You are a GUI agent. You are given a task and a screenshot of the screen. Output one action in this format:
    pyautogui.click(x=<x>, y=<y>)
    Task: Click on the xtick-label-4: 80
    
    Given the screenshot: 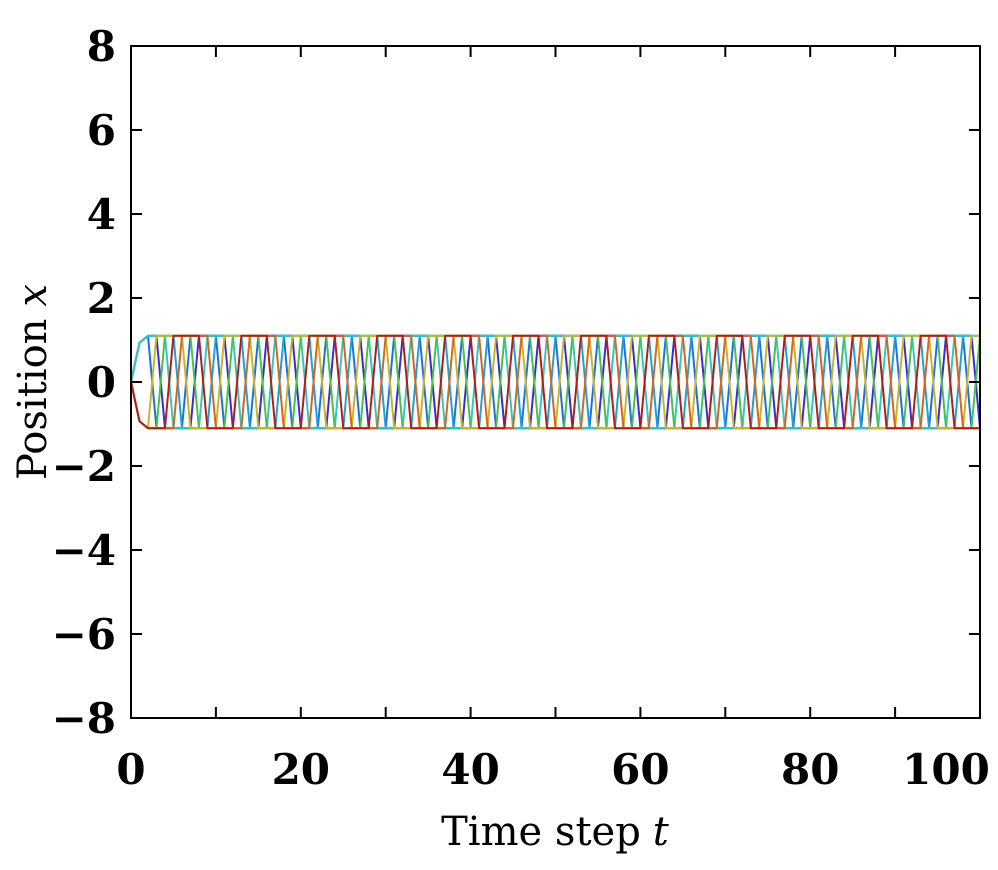 What is the action you would take?
    pyautogui.click(x=810, y=769)
    